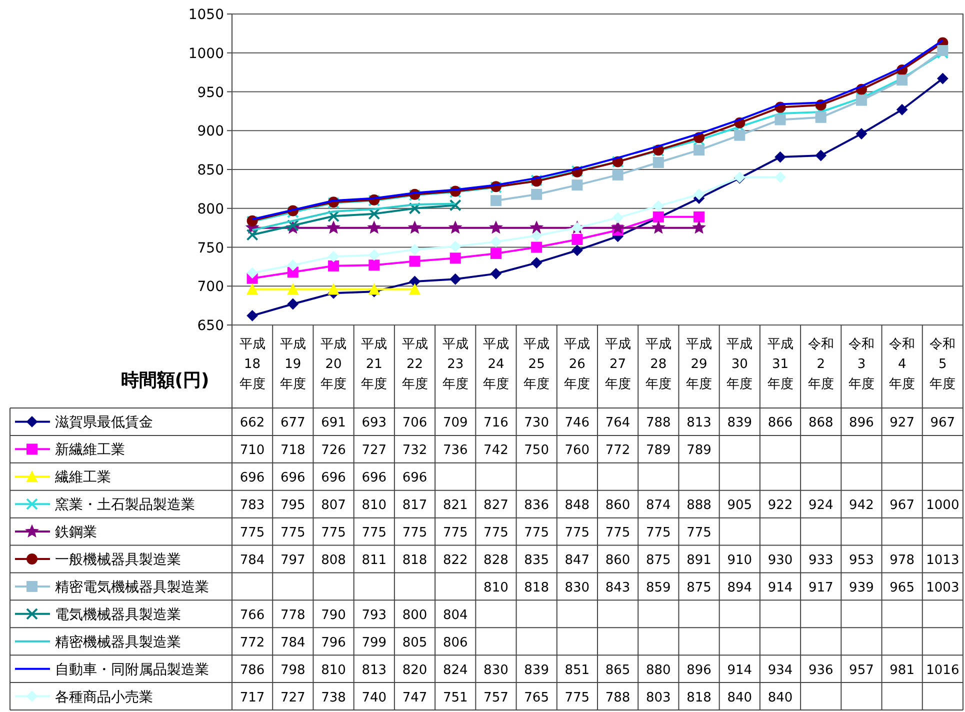  What do you see at coordinates (293, 364) in the screenshot?
I see `x-tick-label: 平成 19 年度` at bounding box center [293, 364].